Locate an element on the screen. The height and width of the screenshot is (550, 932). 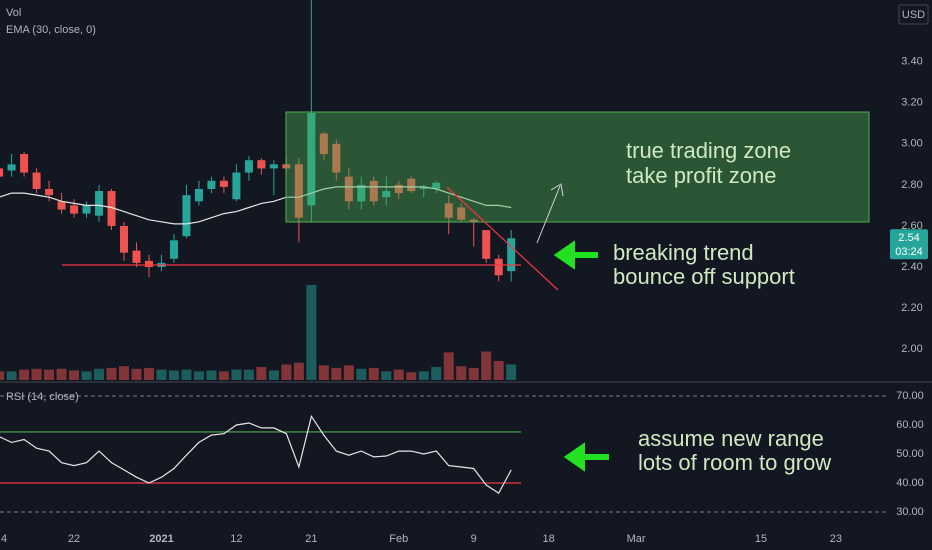
annotation: breaking trend is located at coordinates (683, 252).